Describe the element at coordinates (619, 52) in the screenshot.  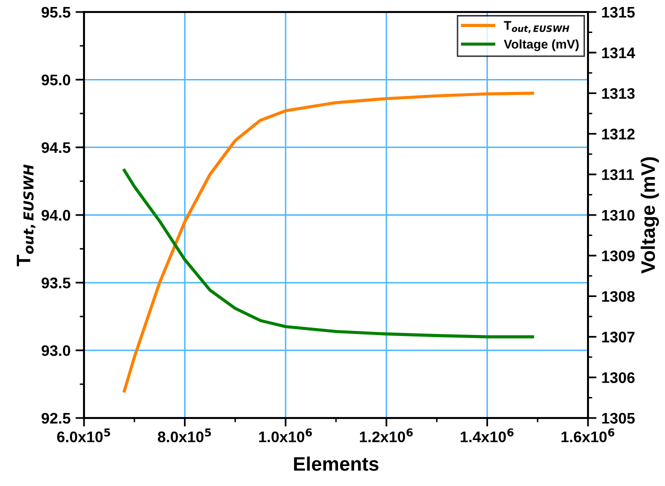
I see `y2-tick-label: 1314` at that location.